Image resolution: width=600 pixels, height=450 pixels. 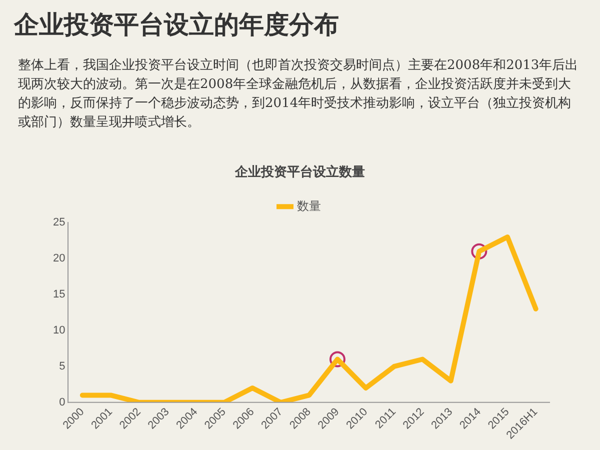 I want to click on y-tick-label: 25, so click(x=59, y=222).